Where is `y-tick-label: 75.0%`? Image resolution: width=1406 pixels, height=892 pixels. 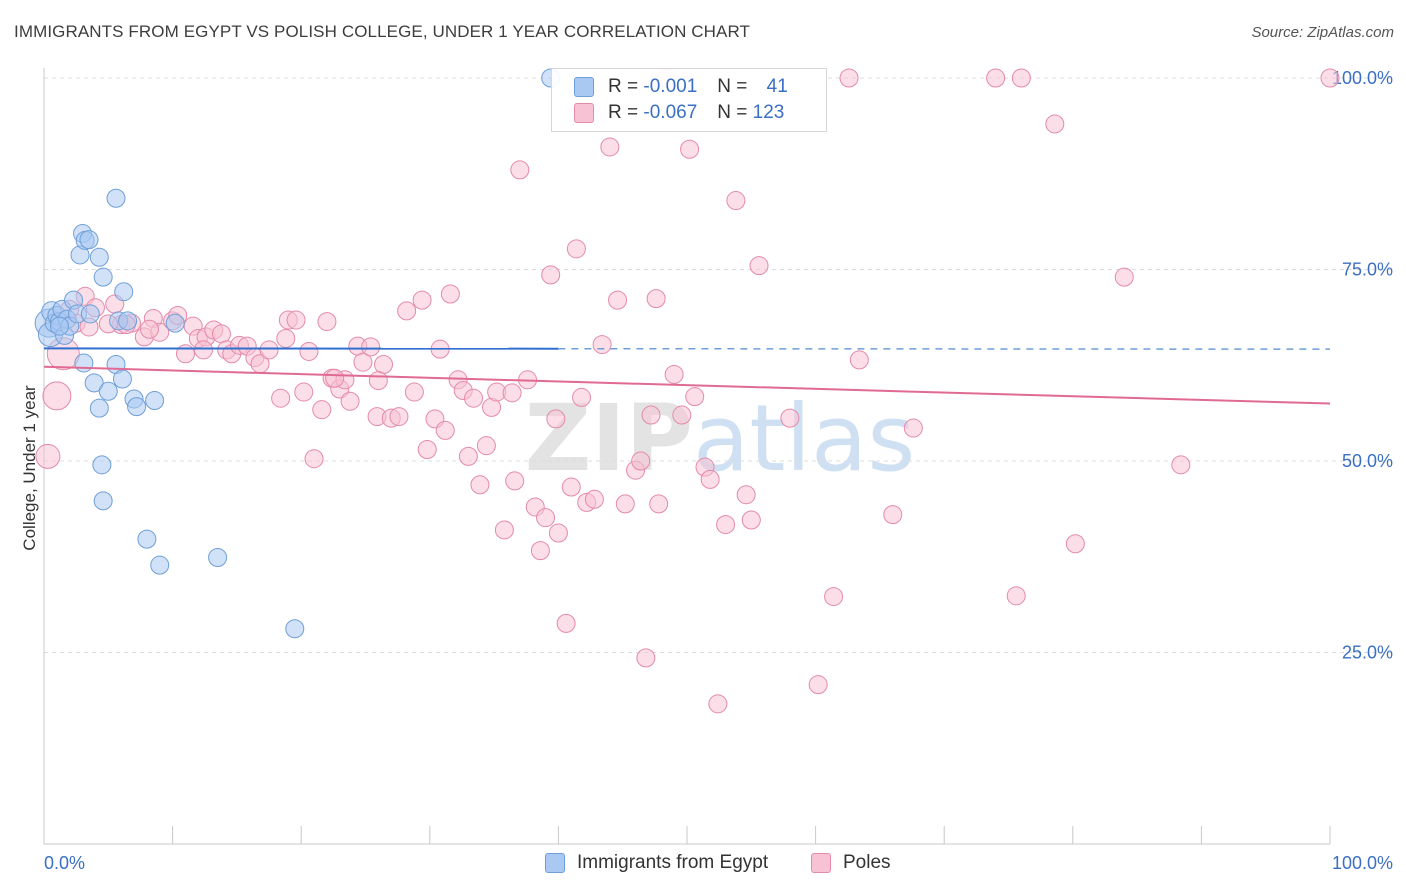
y-tick-label: 75.0% is located at coordinates (1367, 270).